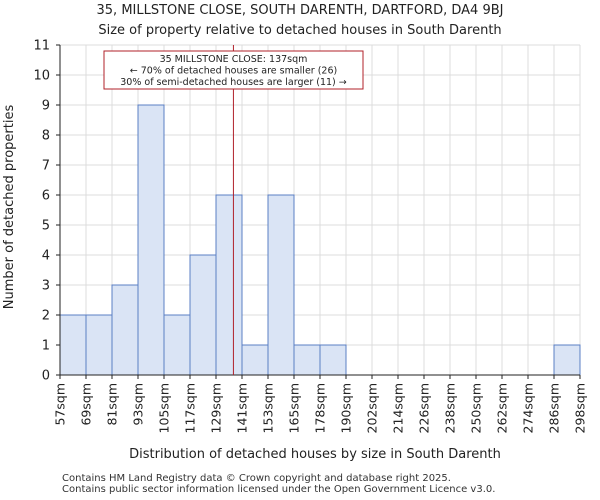 The width and height of the screenshot is (600, 500). What do you see at coordinates (424, 408) in the screenshot?
I see `x-tick-label: 226sqm` at bounding box center [424, 408].